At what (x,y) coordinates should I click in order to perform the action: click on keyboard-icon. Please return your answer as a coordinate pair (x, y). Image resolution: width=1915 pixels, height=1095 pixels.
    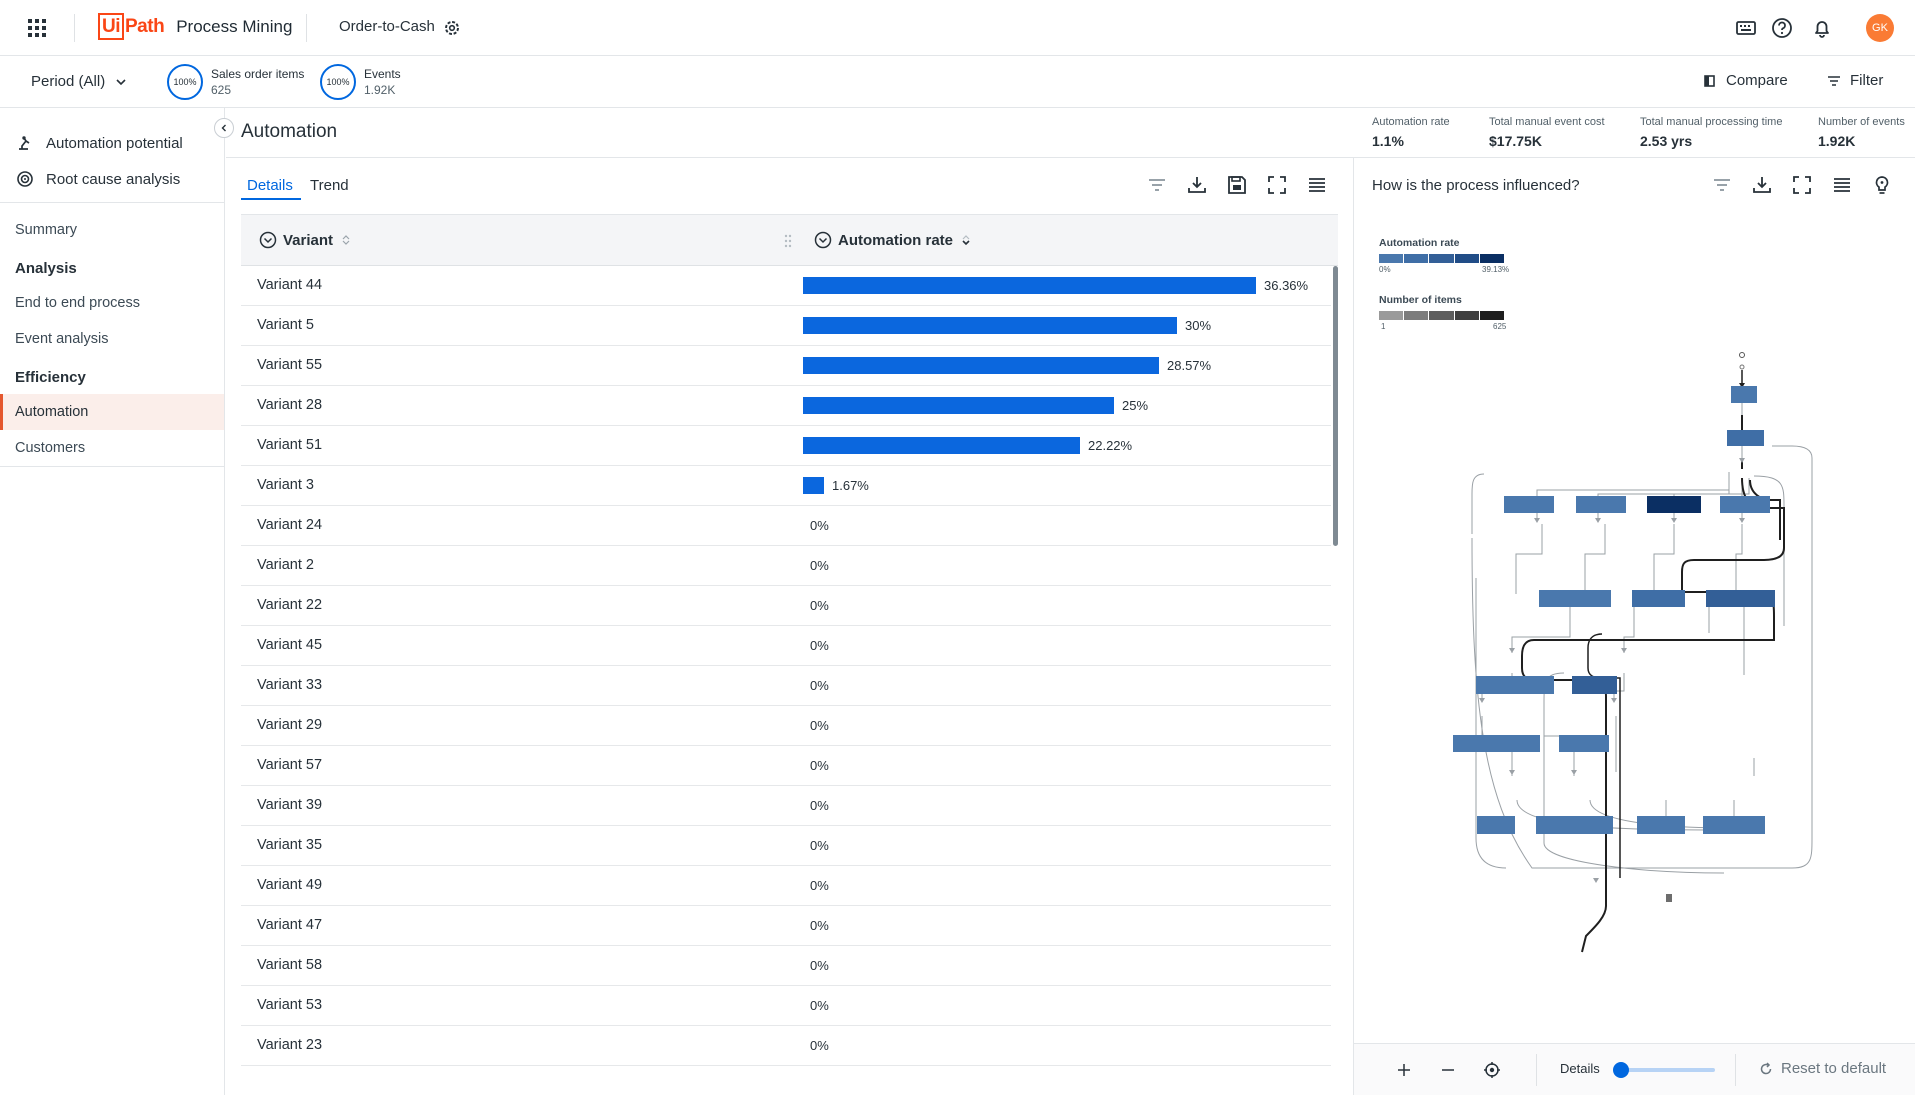
    Looking at the image, I should click on (1746, 28).